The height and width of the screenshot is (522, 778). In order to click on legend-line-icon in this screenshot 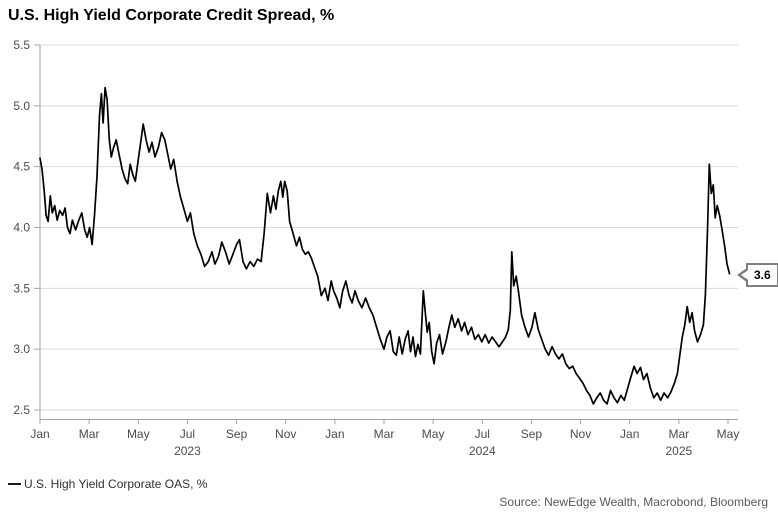, I will do `click(14, 484)`.